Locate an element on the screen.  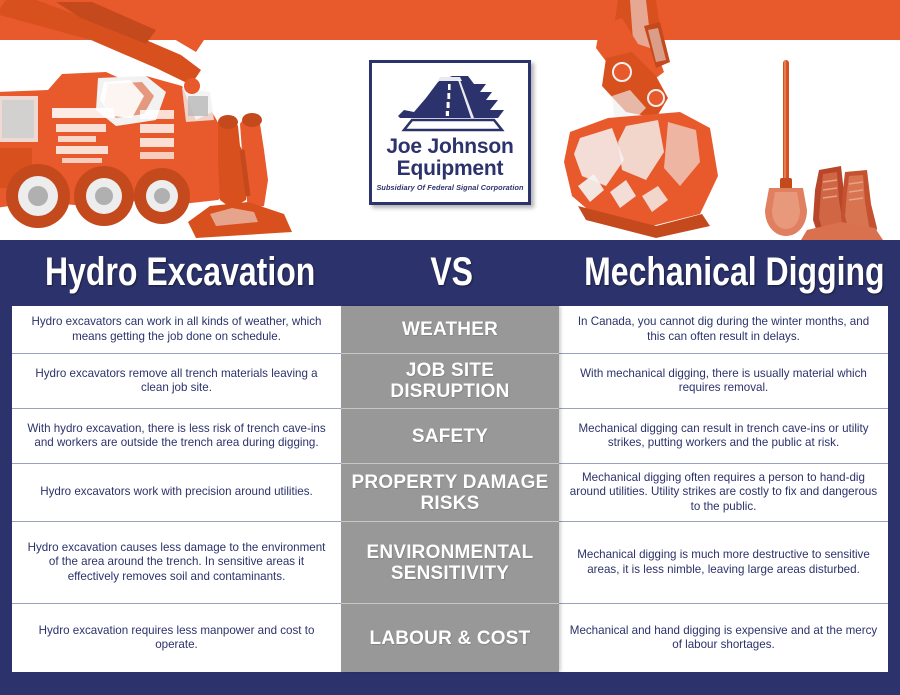
logo-name-line2: Equipment is located at coordinates (450, 168).